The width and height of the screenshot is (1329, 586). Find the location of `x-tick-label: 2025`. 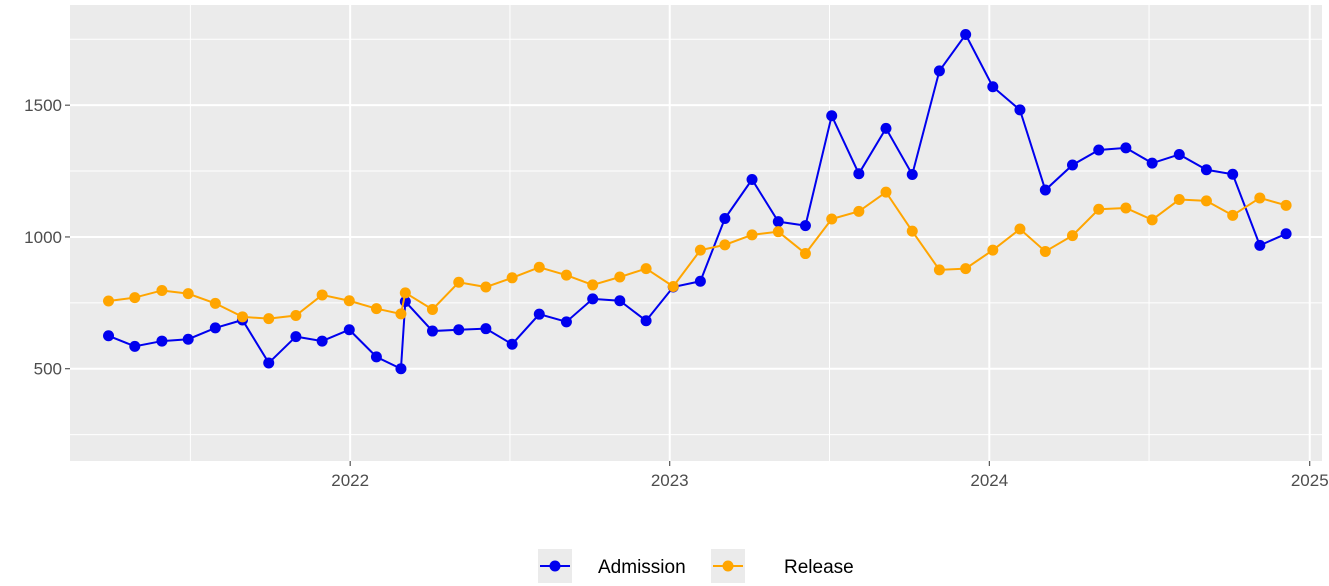

x-tick-label: 2025 is located at coordinates (1310, 480).